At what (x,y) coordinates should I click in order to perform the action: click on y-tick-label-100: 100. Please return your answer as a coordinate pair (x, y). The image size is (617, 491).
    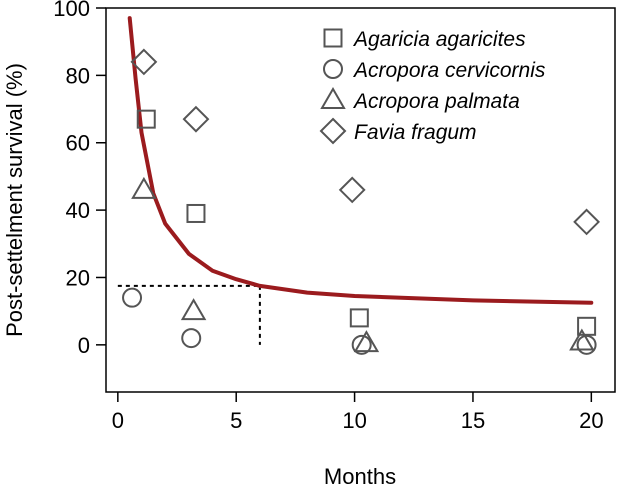
    Looking at the image, I should click on (71, 10).